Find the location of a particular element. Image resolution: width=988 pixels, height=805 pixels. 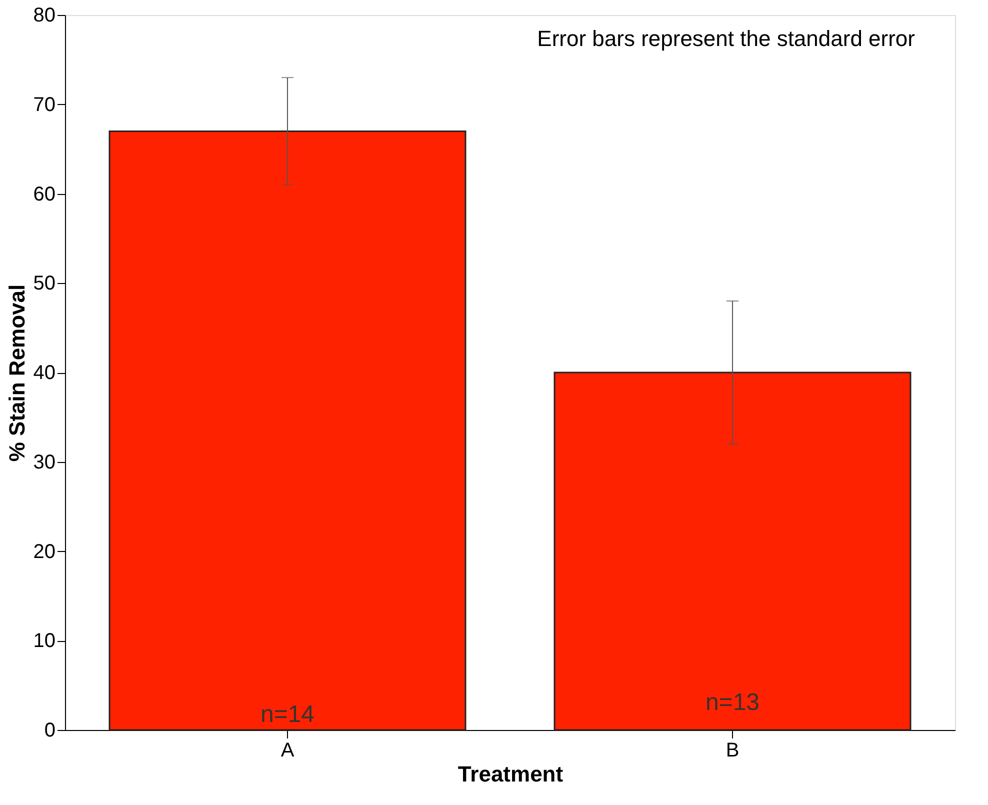

x-axis-title: Treatment is located at coordinates (511, 774).